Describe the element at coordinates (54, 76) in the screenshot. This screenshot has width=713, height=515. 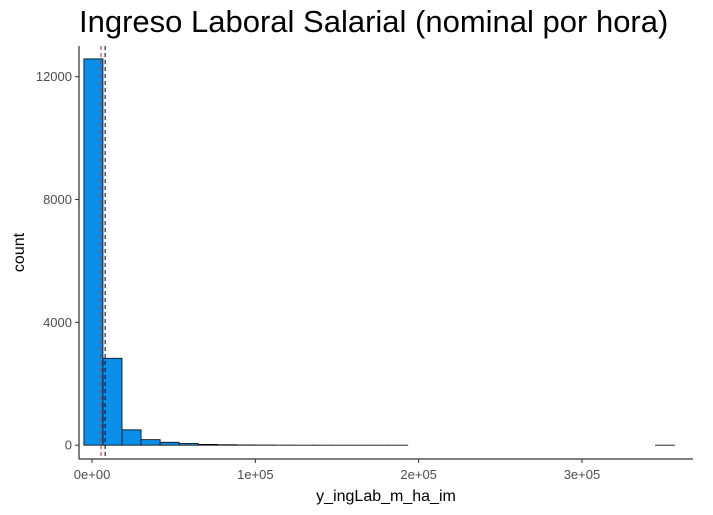
I see `y-tick-label: 12000` at that location.